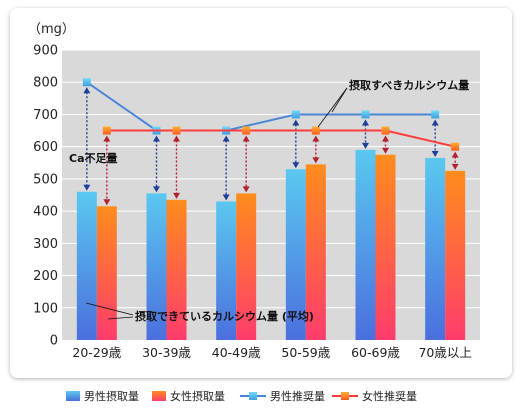  Describe the element at coordinates (96, 352) in the screenshot. I see `x-category-label: 20-29歳` at that location.